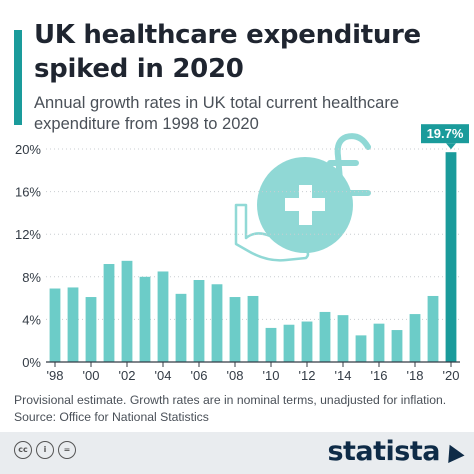  I want to click on x-tick-label: '06, so click(199, 375).